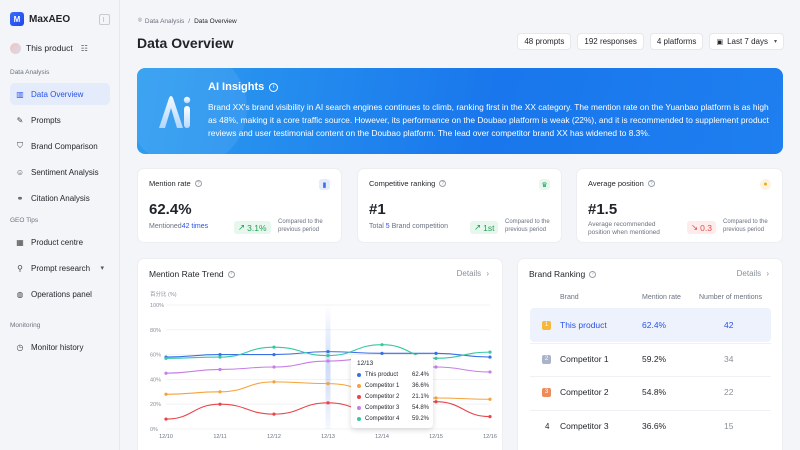 The height and width of the screenshot is (450, 800). Describe the element at coordinates (382, 375) in the screenshot. I see `tooltip-series-name: This product` at that location.